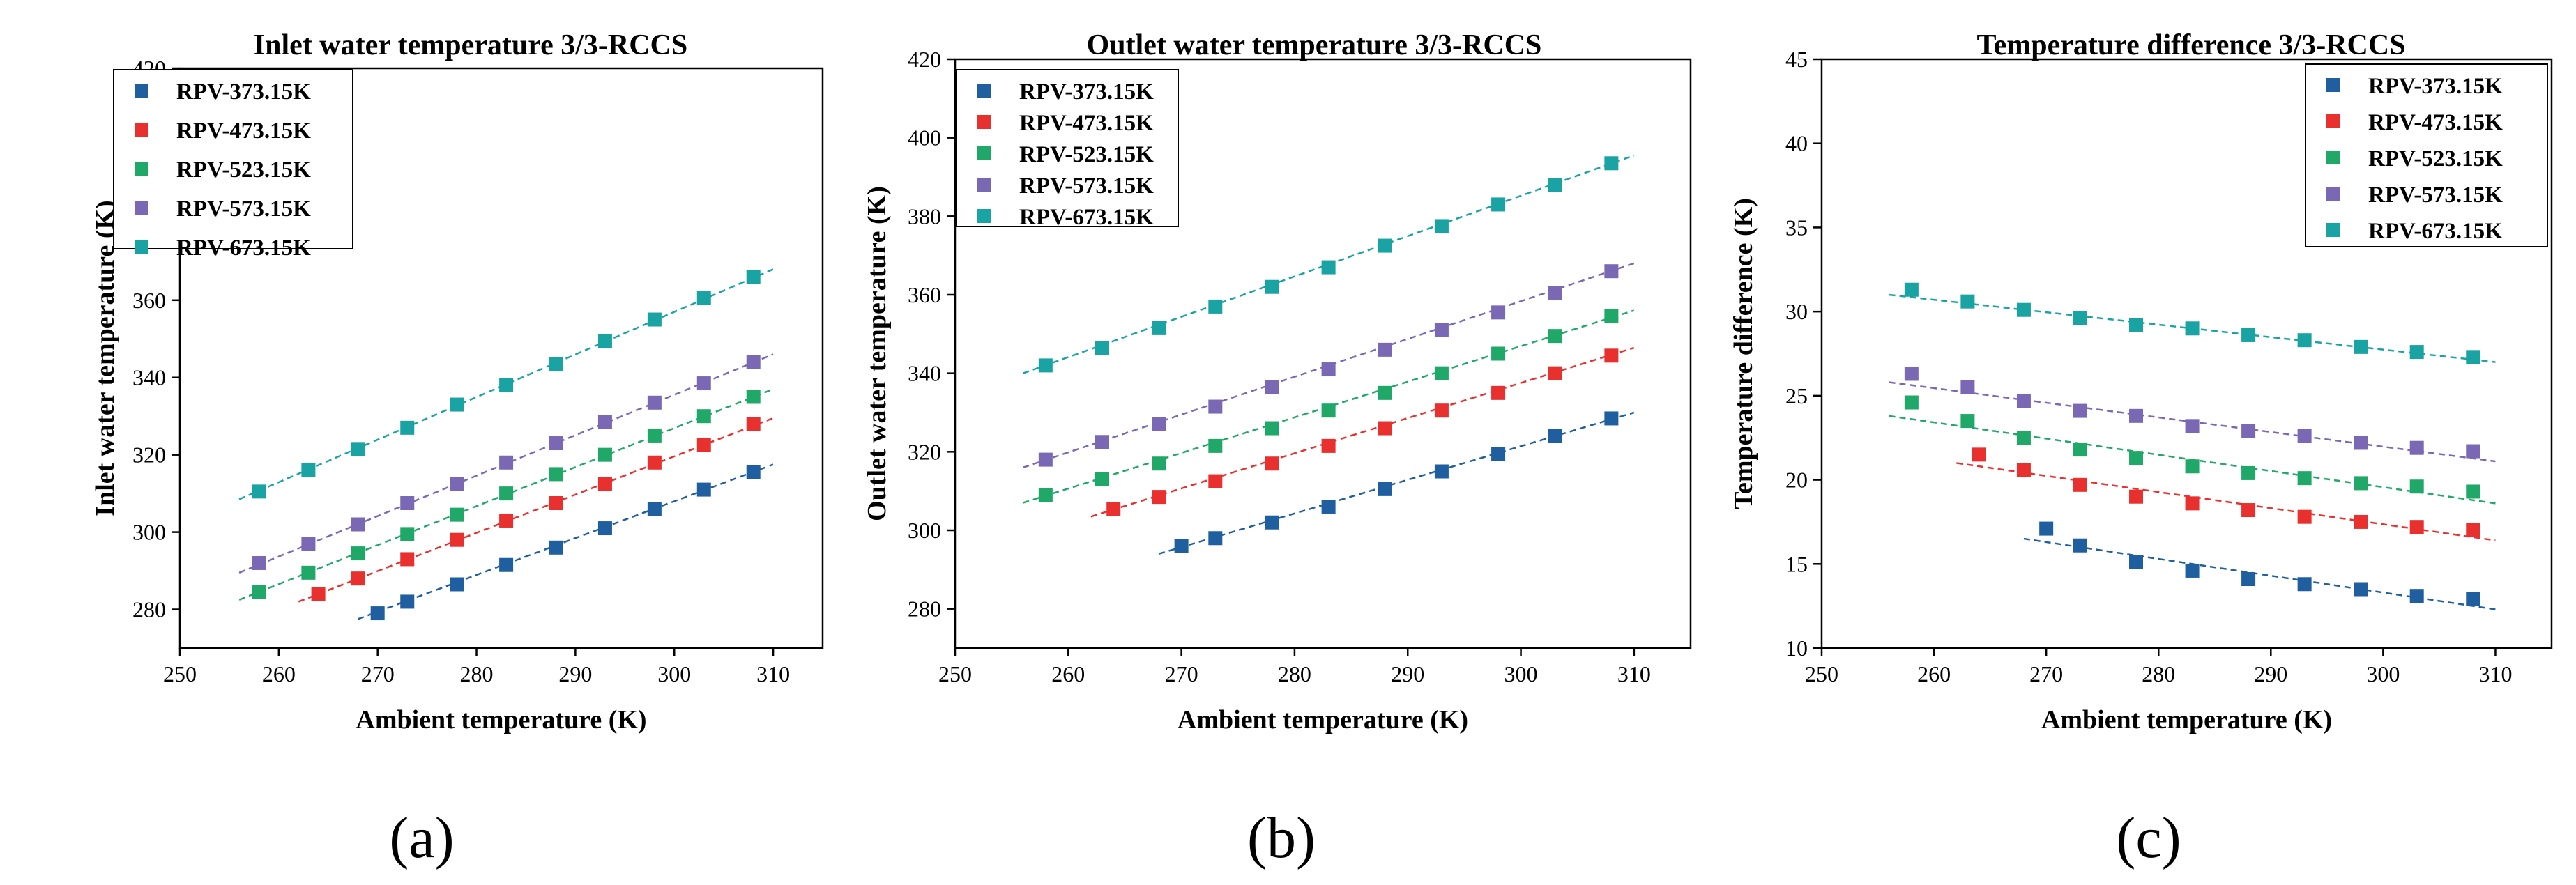  Describe the element at coordinates (1797, 395) in the screenshot. I see `y-tick-label: 25` at that location.